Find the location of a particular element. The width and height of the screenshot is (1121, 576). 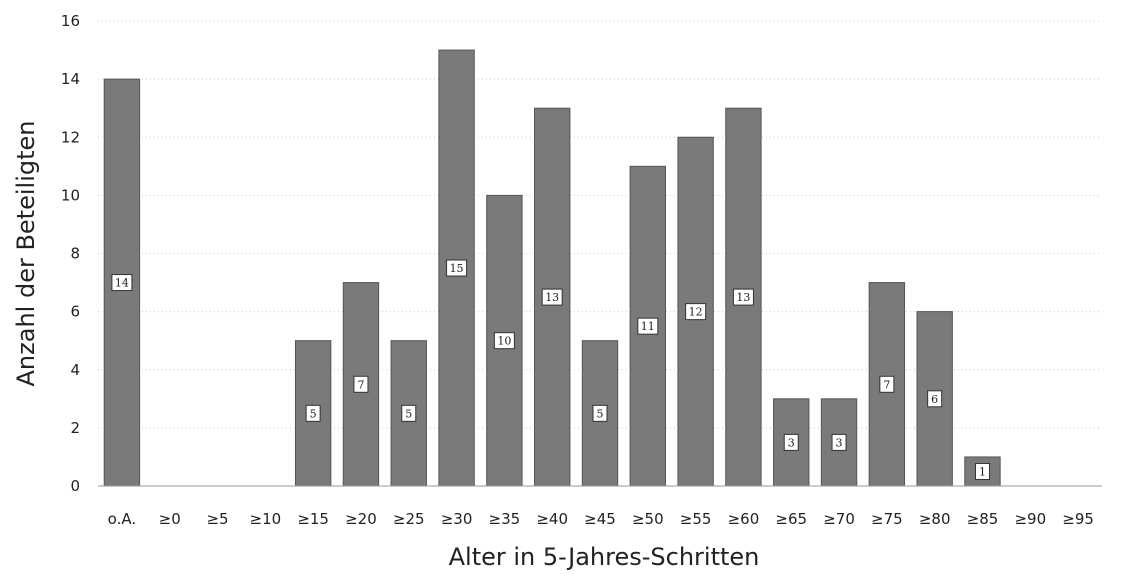

x-tick-label: ≥95 is located at coordinates (1078, 519).